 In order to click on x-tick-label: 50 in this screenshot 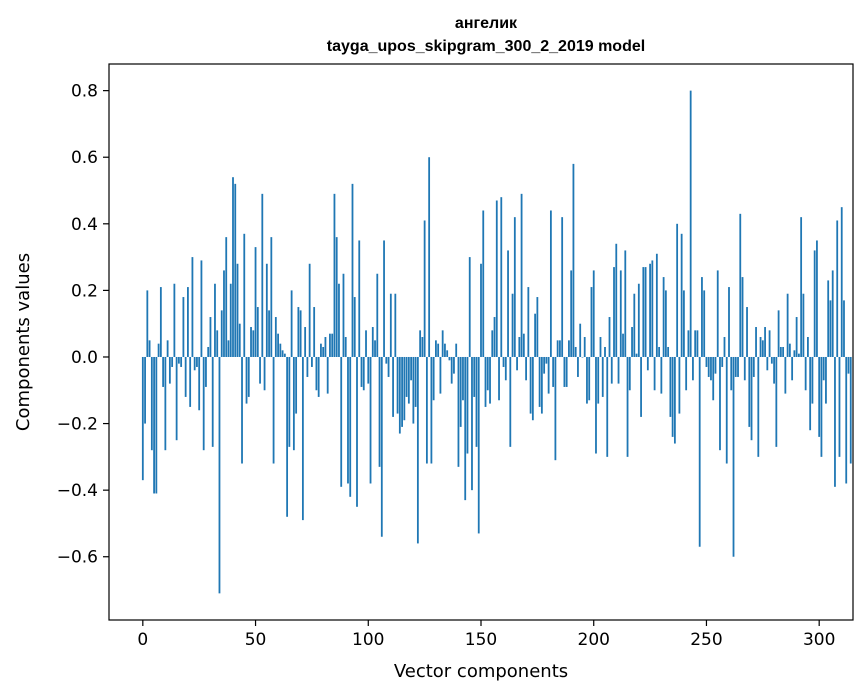, I will do `click(256, 640)`.